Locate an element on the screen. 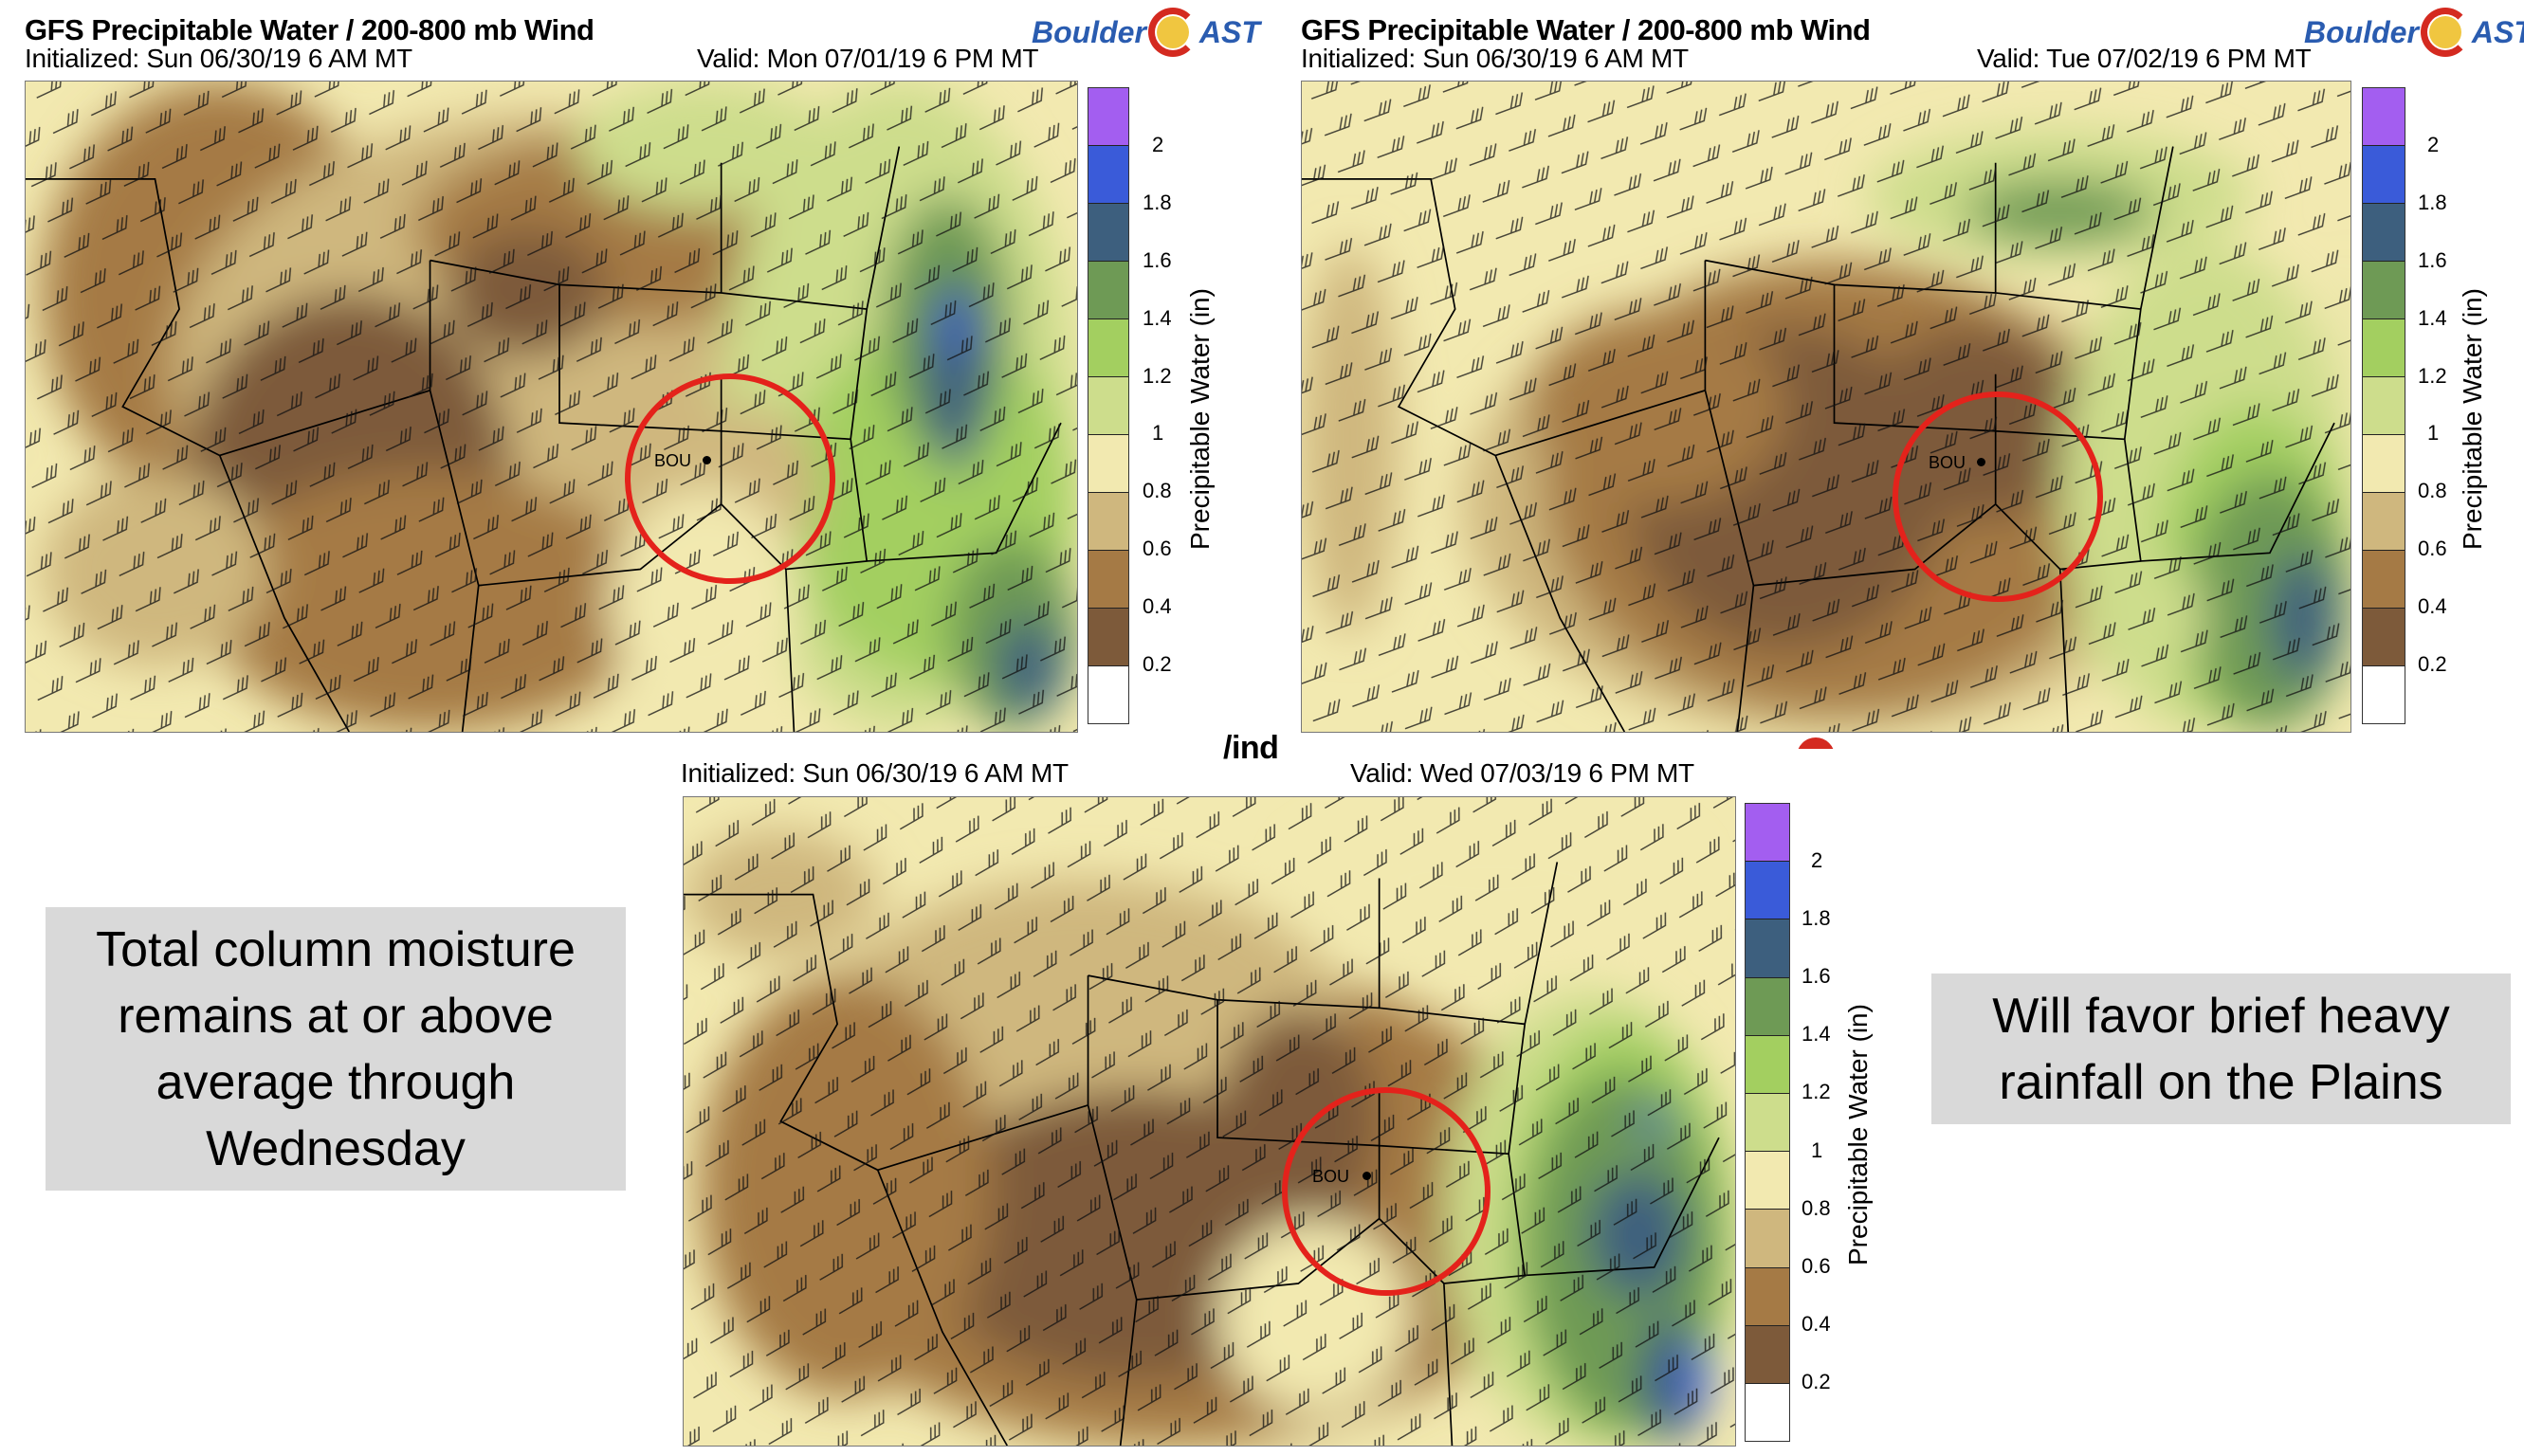 The image size is (2524, 1456). bouldercast-logo: Boulder AST is located at coordinates (1146, 32).